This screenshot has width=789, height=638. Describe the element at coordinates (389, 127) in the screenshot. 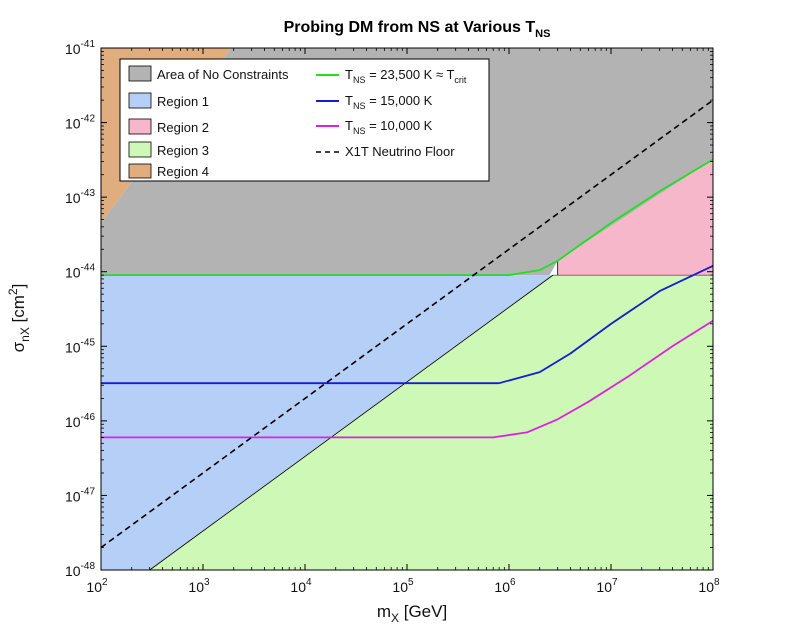

I see `legend-label-10000k: TNS = 10,000 K` at that location.